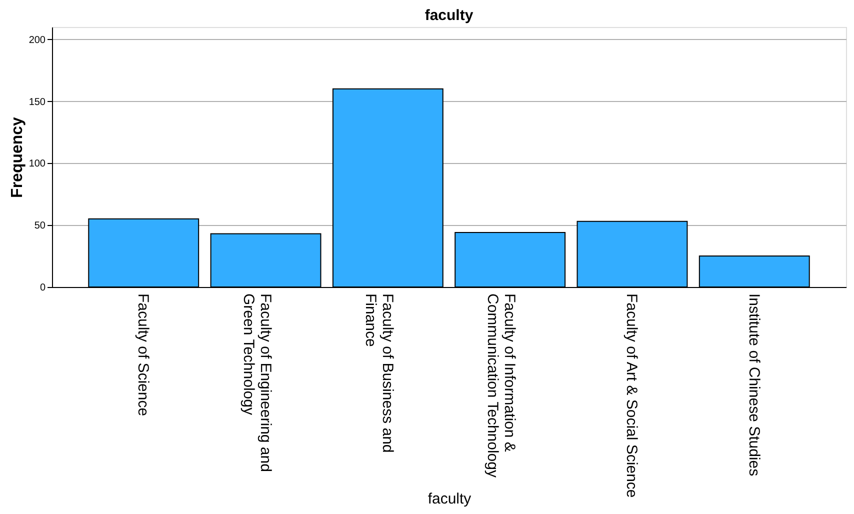 The height and width of the screenshot is (514, 854). I want to click on chart-title: faculty, so click(449, 15).